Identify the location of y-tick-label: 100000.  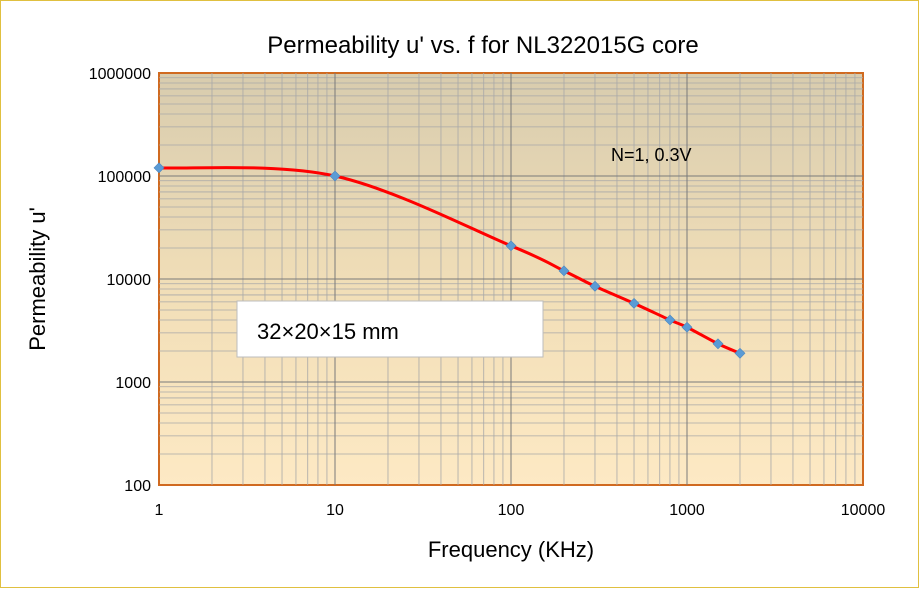
(124, 177).